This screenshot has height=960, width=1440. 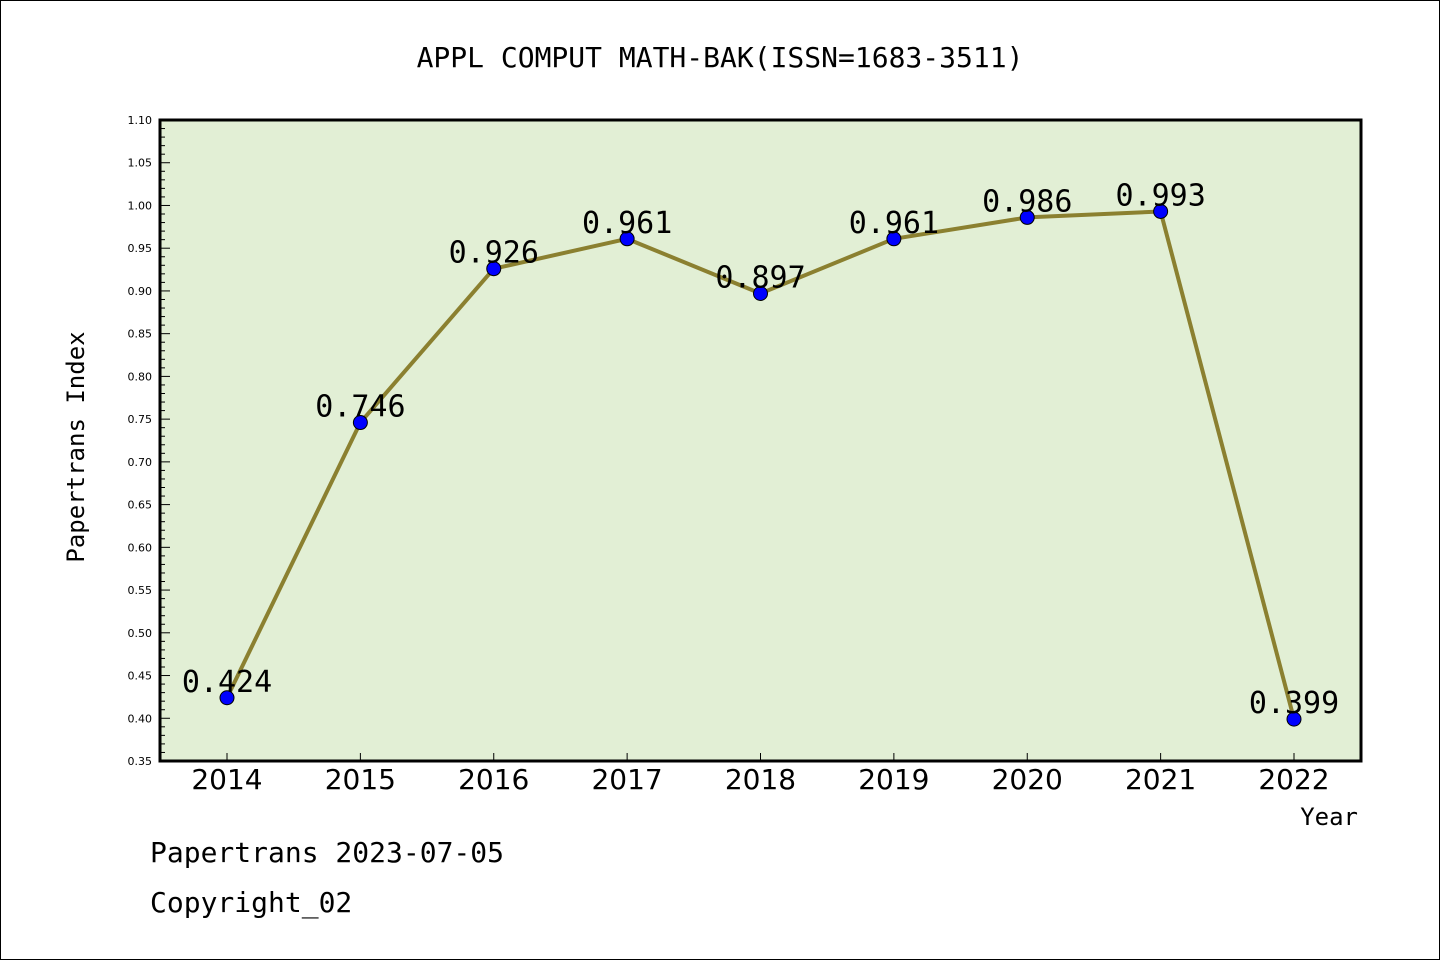 I want to click on data-label: 0.993, so click(x=1160, y=195).